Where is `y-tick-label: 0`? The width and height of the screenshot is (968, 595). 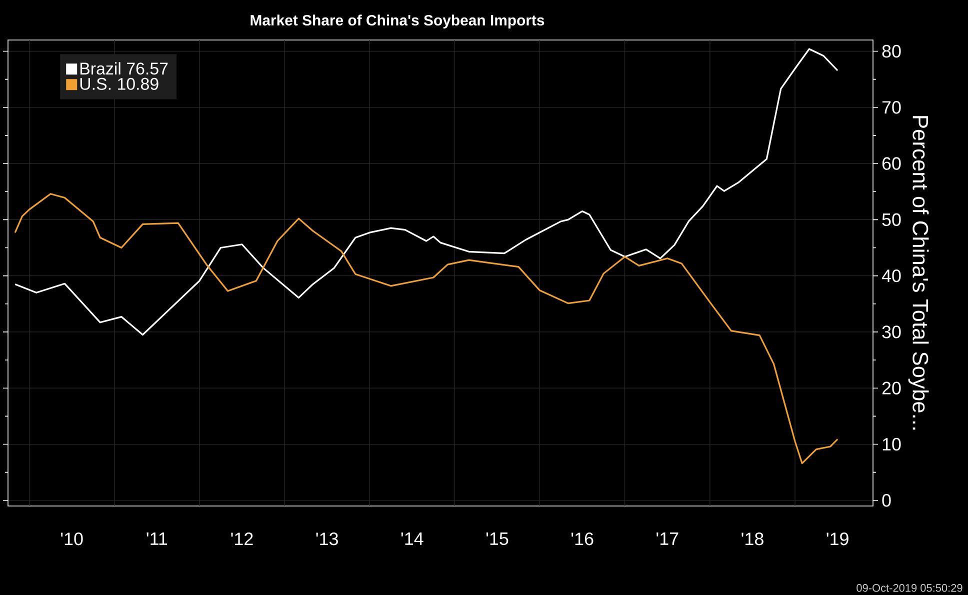
y-tick-label: 0 is located at coordinates (886, 500).